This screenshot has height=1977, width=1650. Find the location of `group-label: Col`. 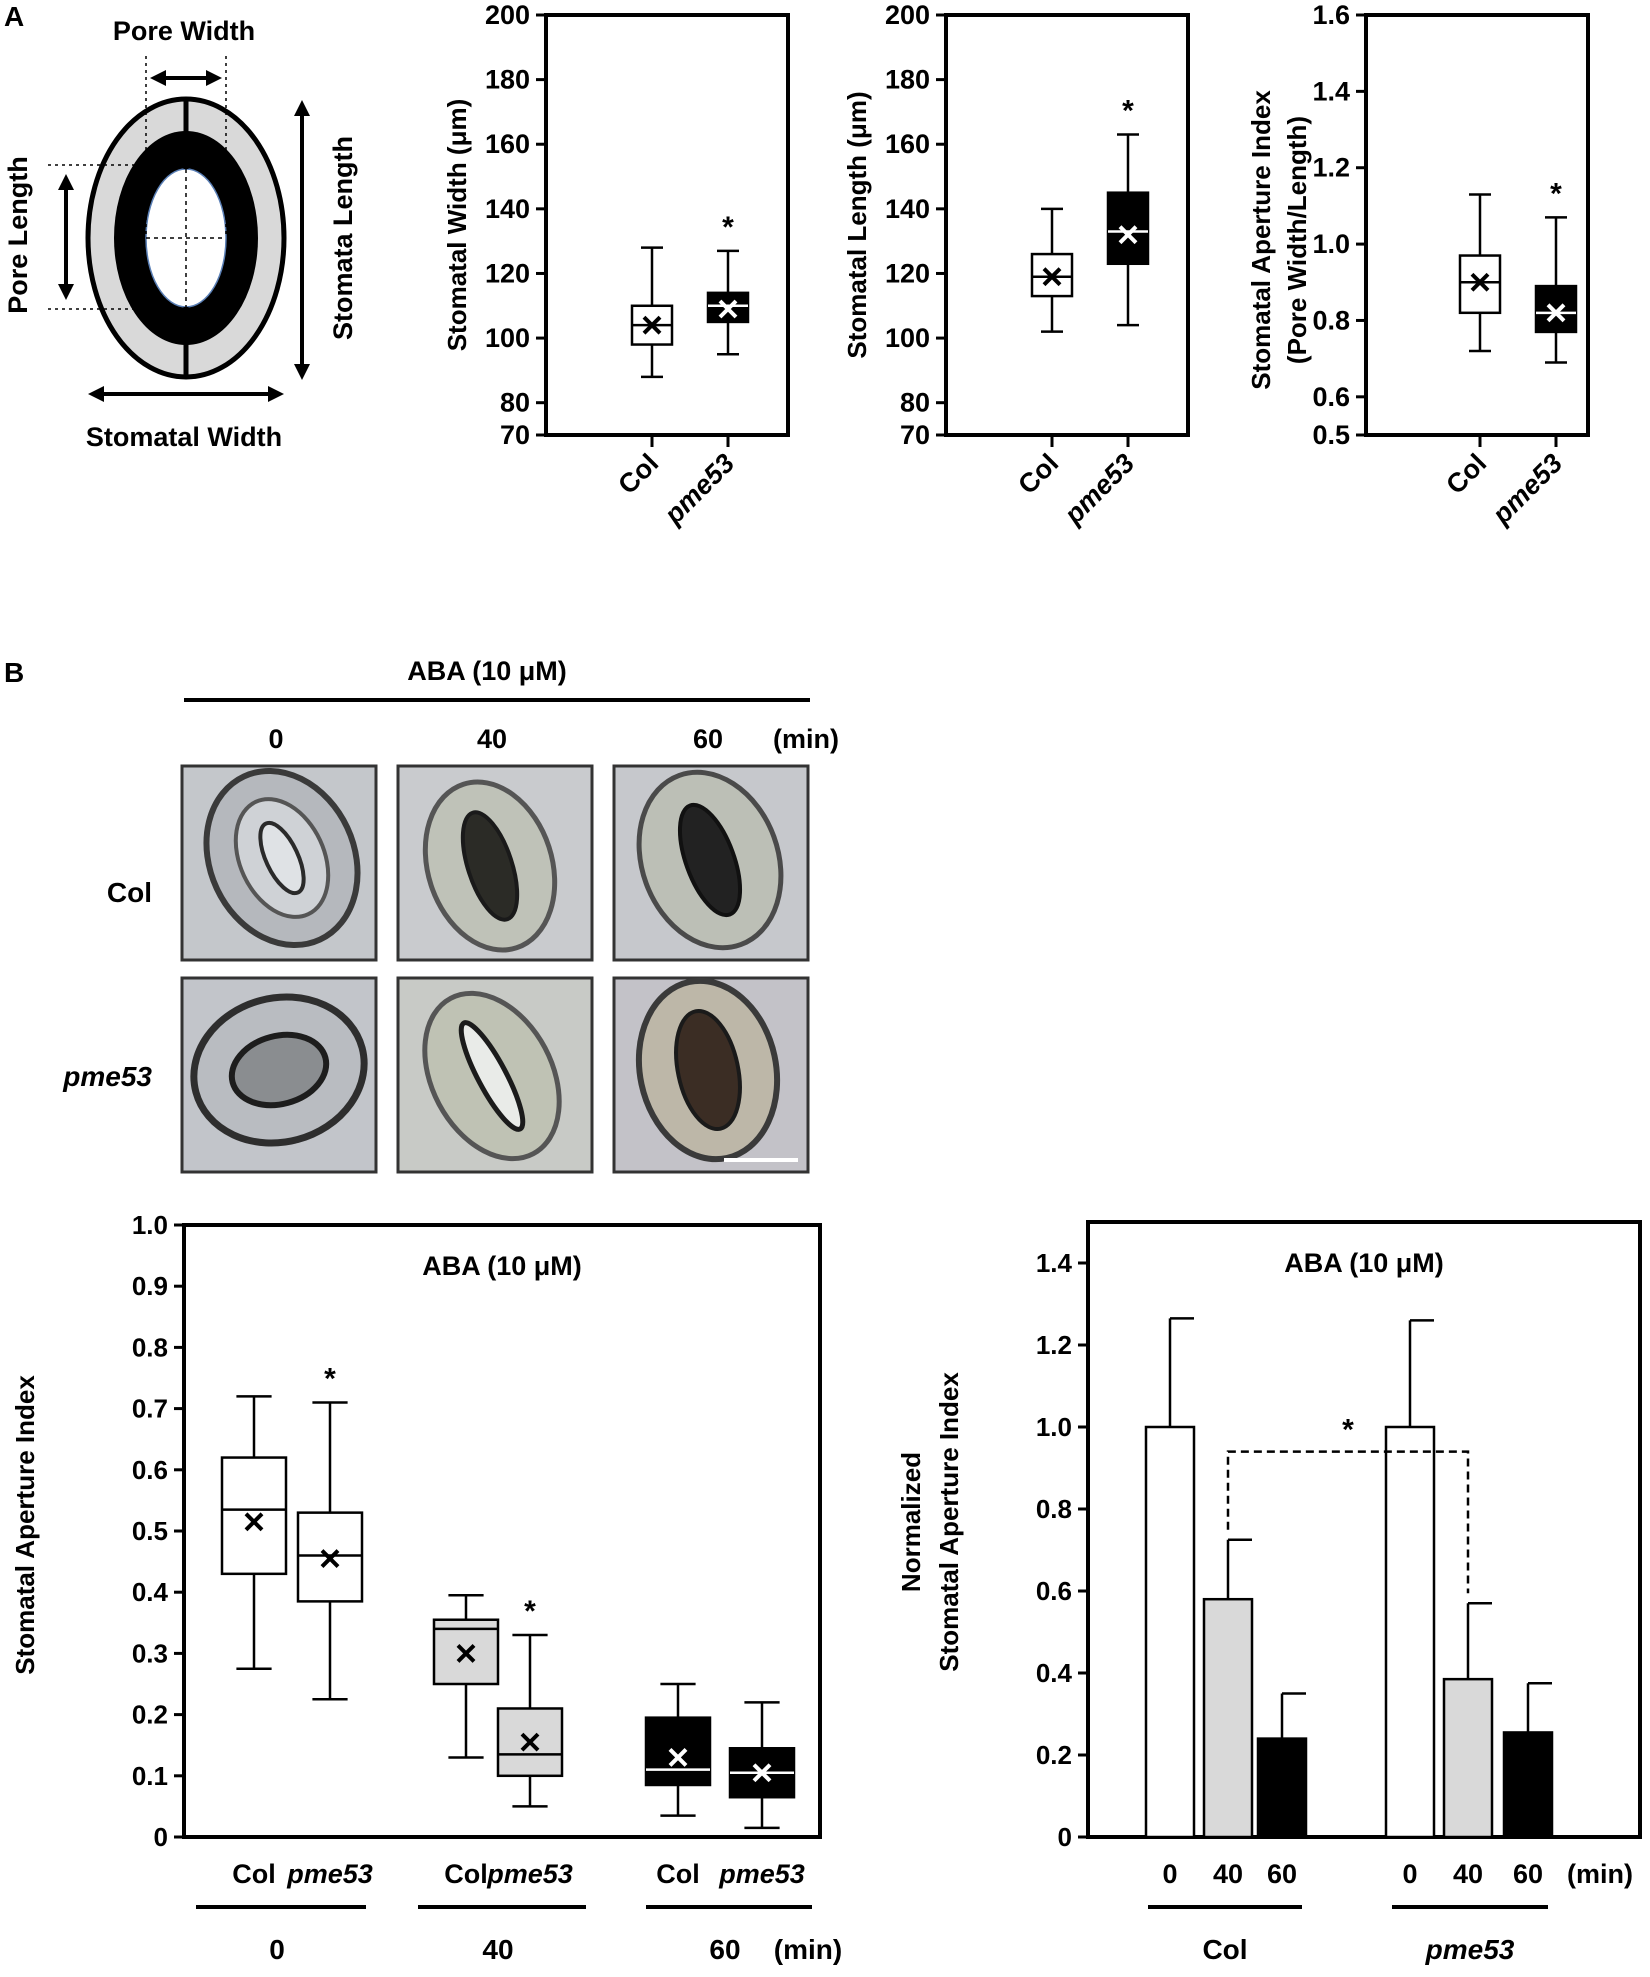

group-label: Col is located at coordinates (1224, 1949).